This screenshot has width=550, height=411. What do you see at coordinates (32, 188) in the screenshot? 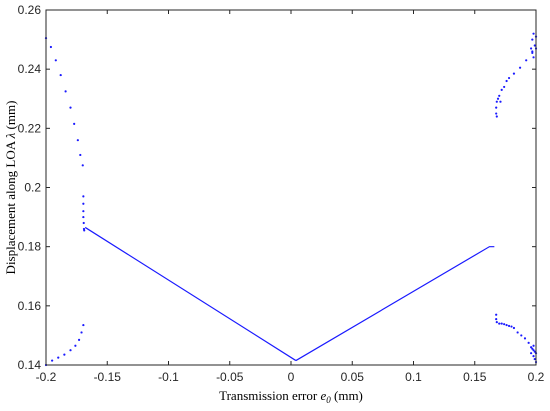
I see `y-tick-label: 0.2` at bounding box center [32, 188].